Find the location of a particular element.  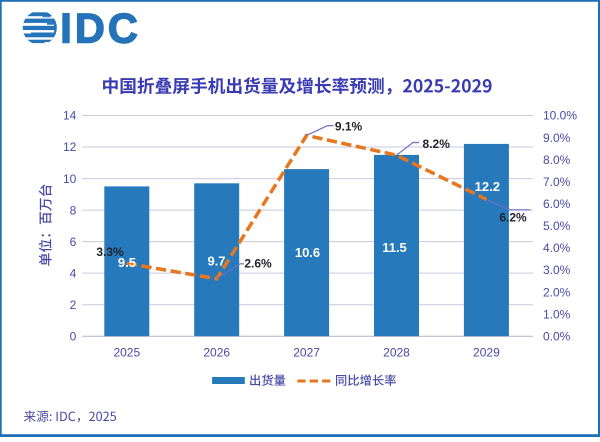

svg-text: 6.2% is located at coordinates (513, 218).